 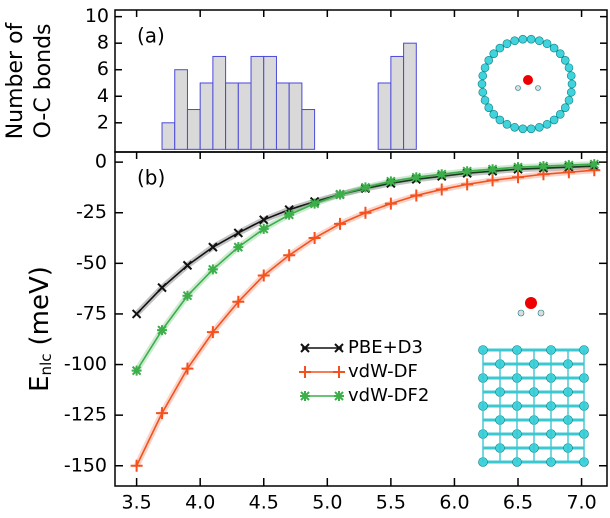 What do you see at coordinates (151, 178) in the screenshot?
I see `panel-label: (b)` at bounding box center [151, 178].